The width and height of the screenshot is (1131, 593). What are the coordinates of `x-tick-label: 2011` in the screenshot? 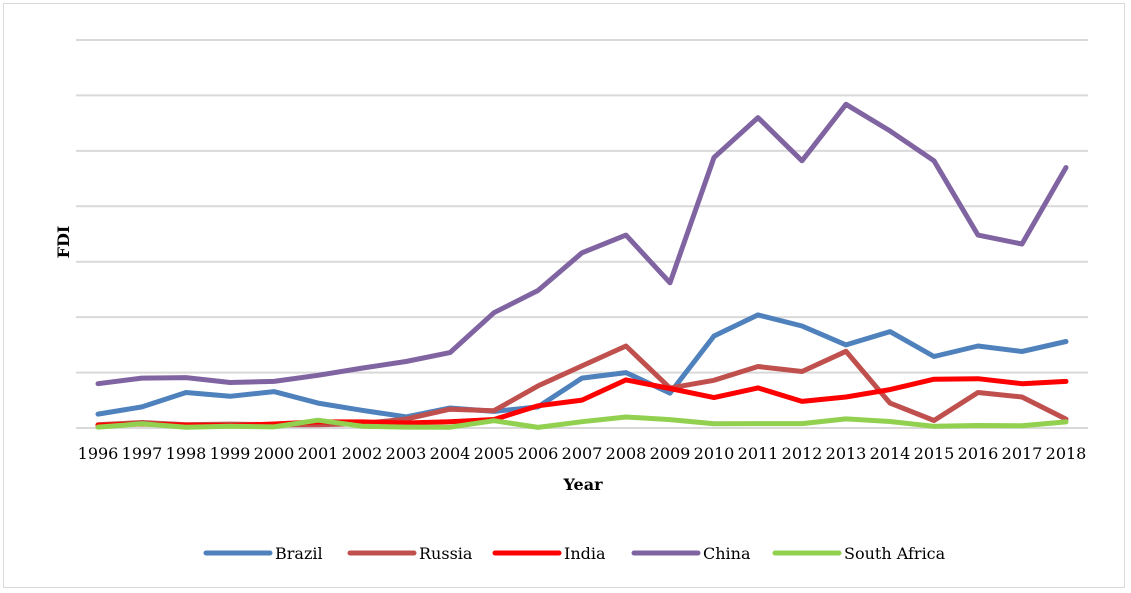 It's located at (758, 453).